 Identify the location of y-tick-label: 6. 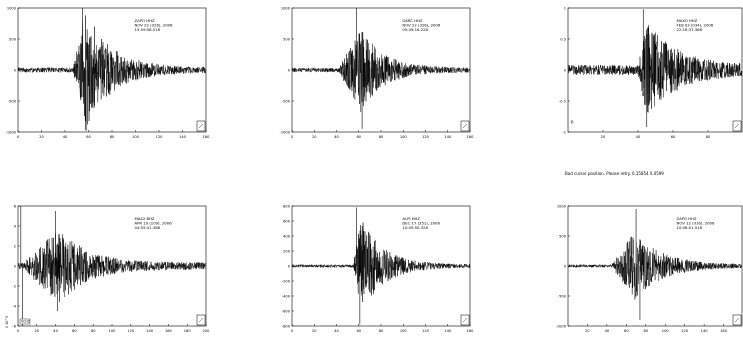
(15, 206).